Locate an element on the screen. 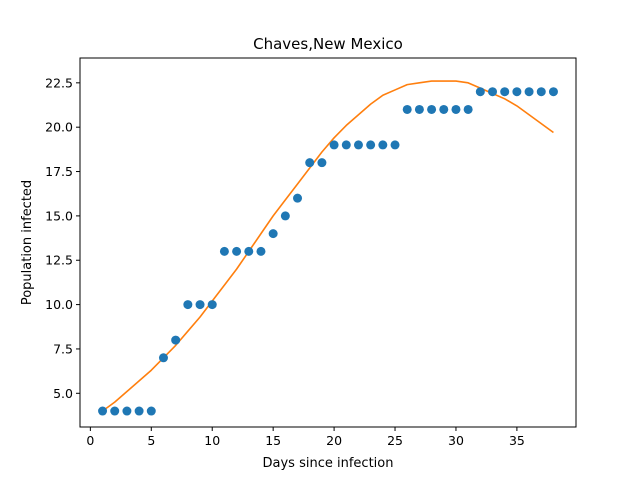 The image size is (640, 480). x-tick-label: 0 is located at coordinates (90, 440).